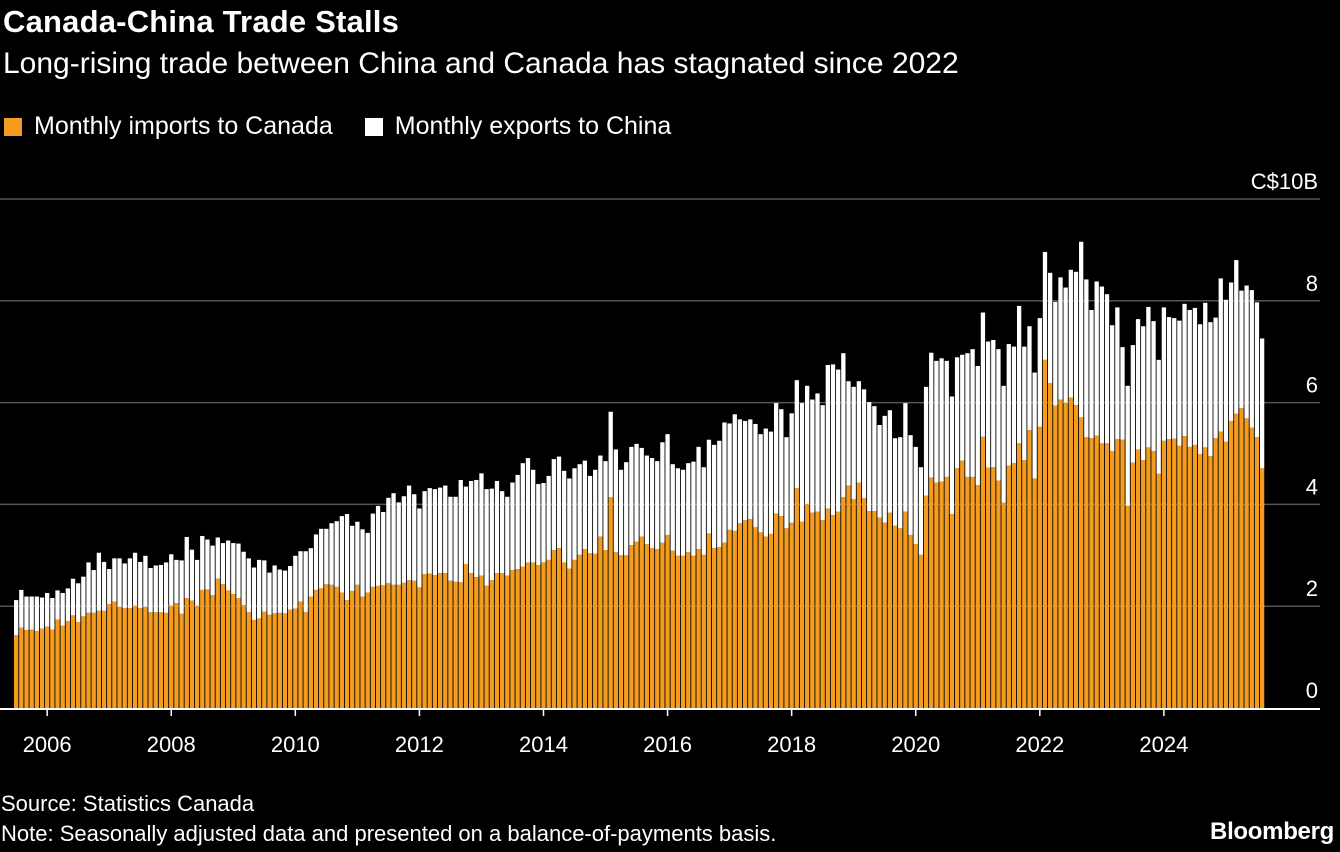 The image size is (1340, 852). I want to click on y-tick-label: 2, so click(1312, 588).